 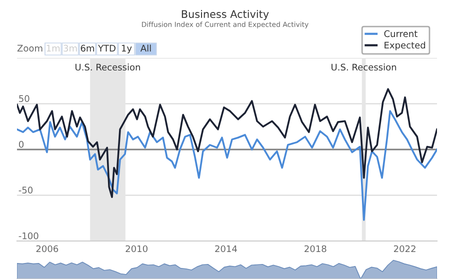 I want to click on x-tick-label: 2018, so click(x=315, y=248).